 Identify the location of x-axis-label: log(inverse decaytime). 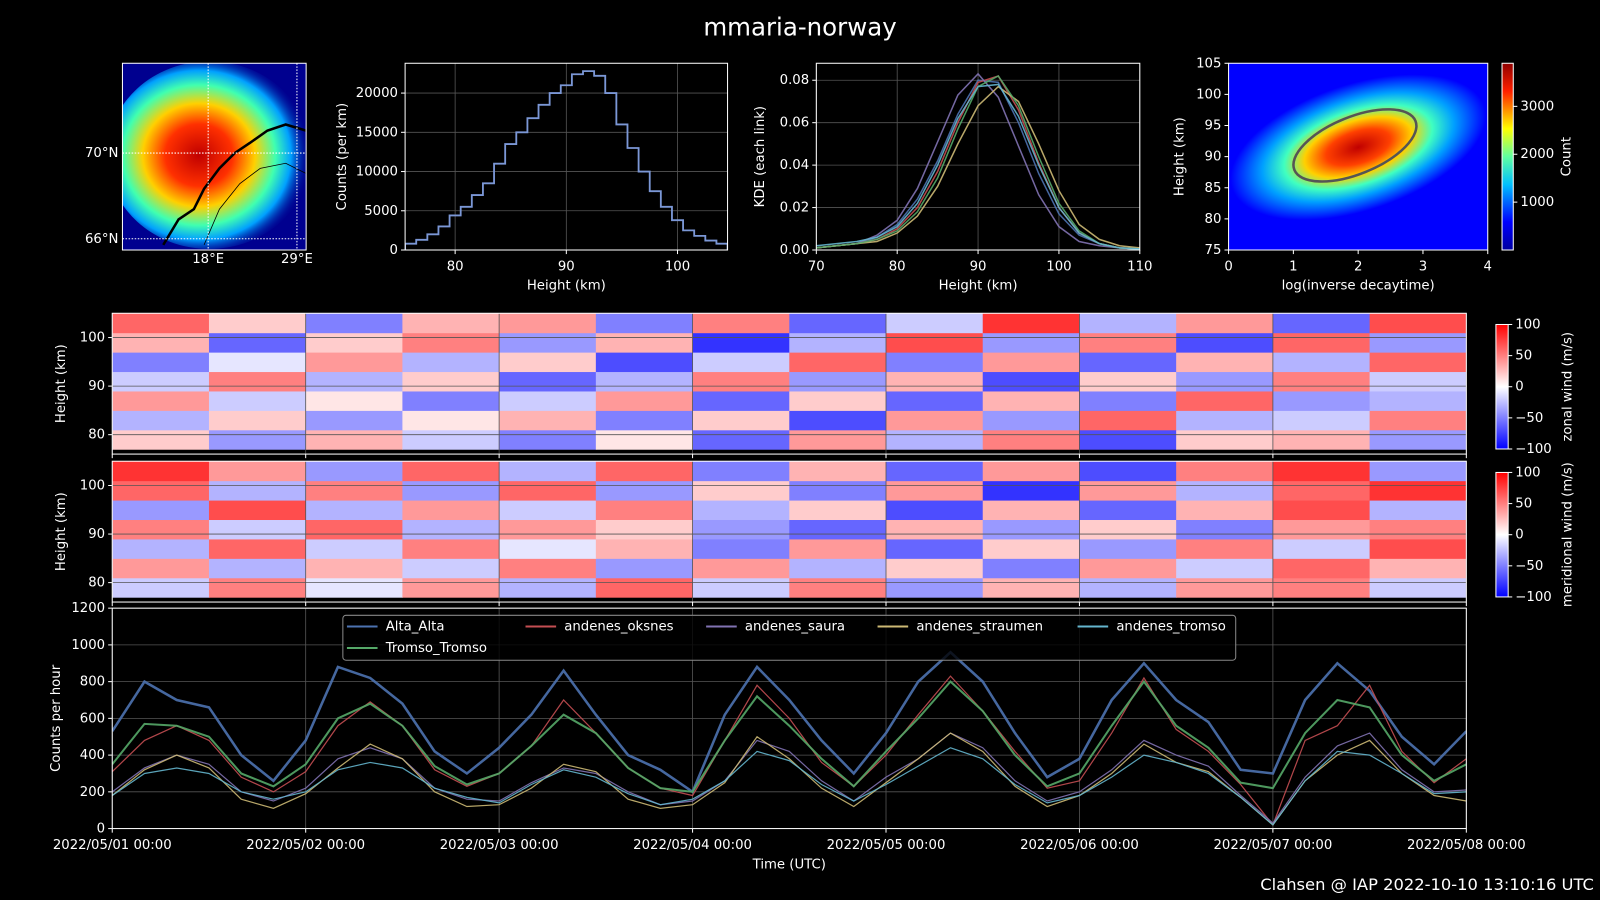
(1358, 286).